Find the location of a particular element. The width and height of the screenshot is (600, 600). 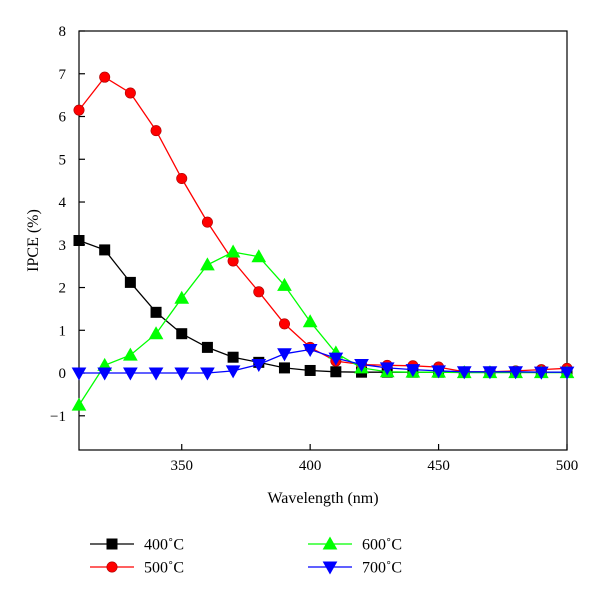

x-tick-label: 500 is located at coordinates (567, 466).